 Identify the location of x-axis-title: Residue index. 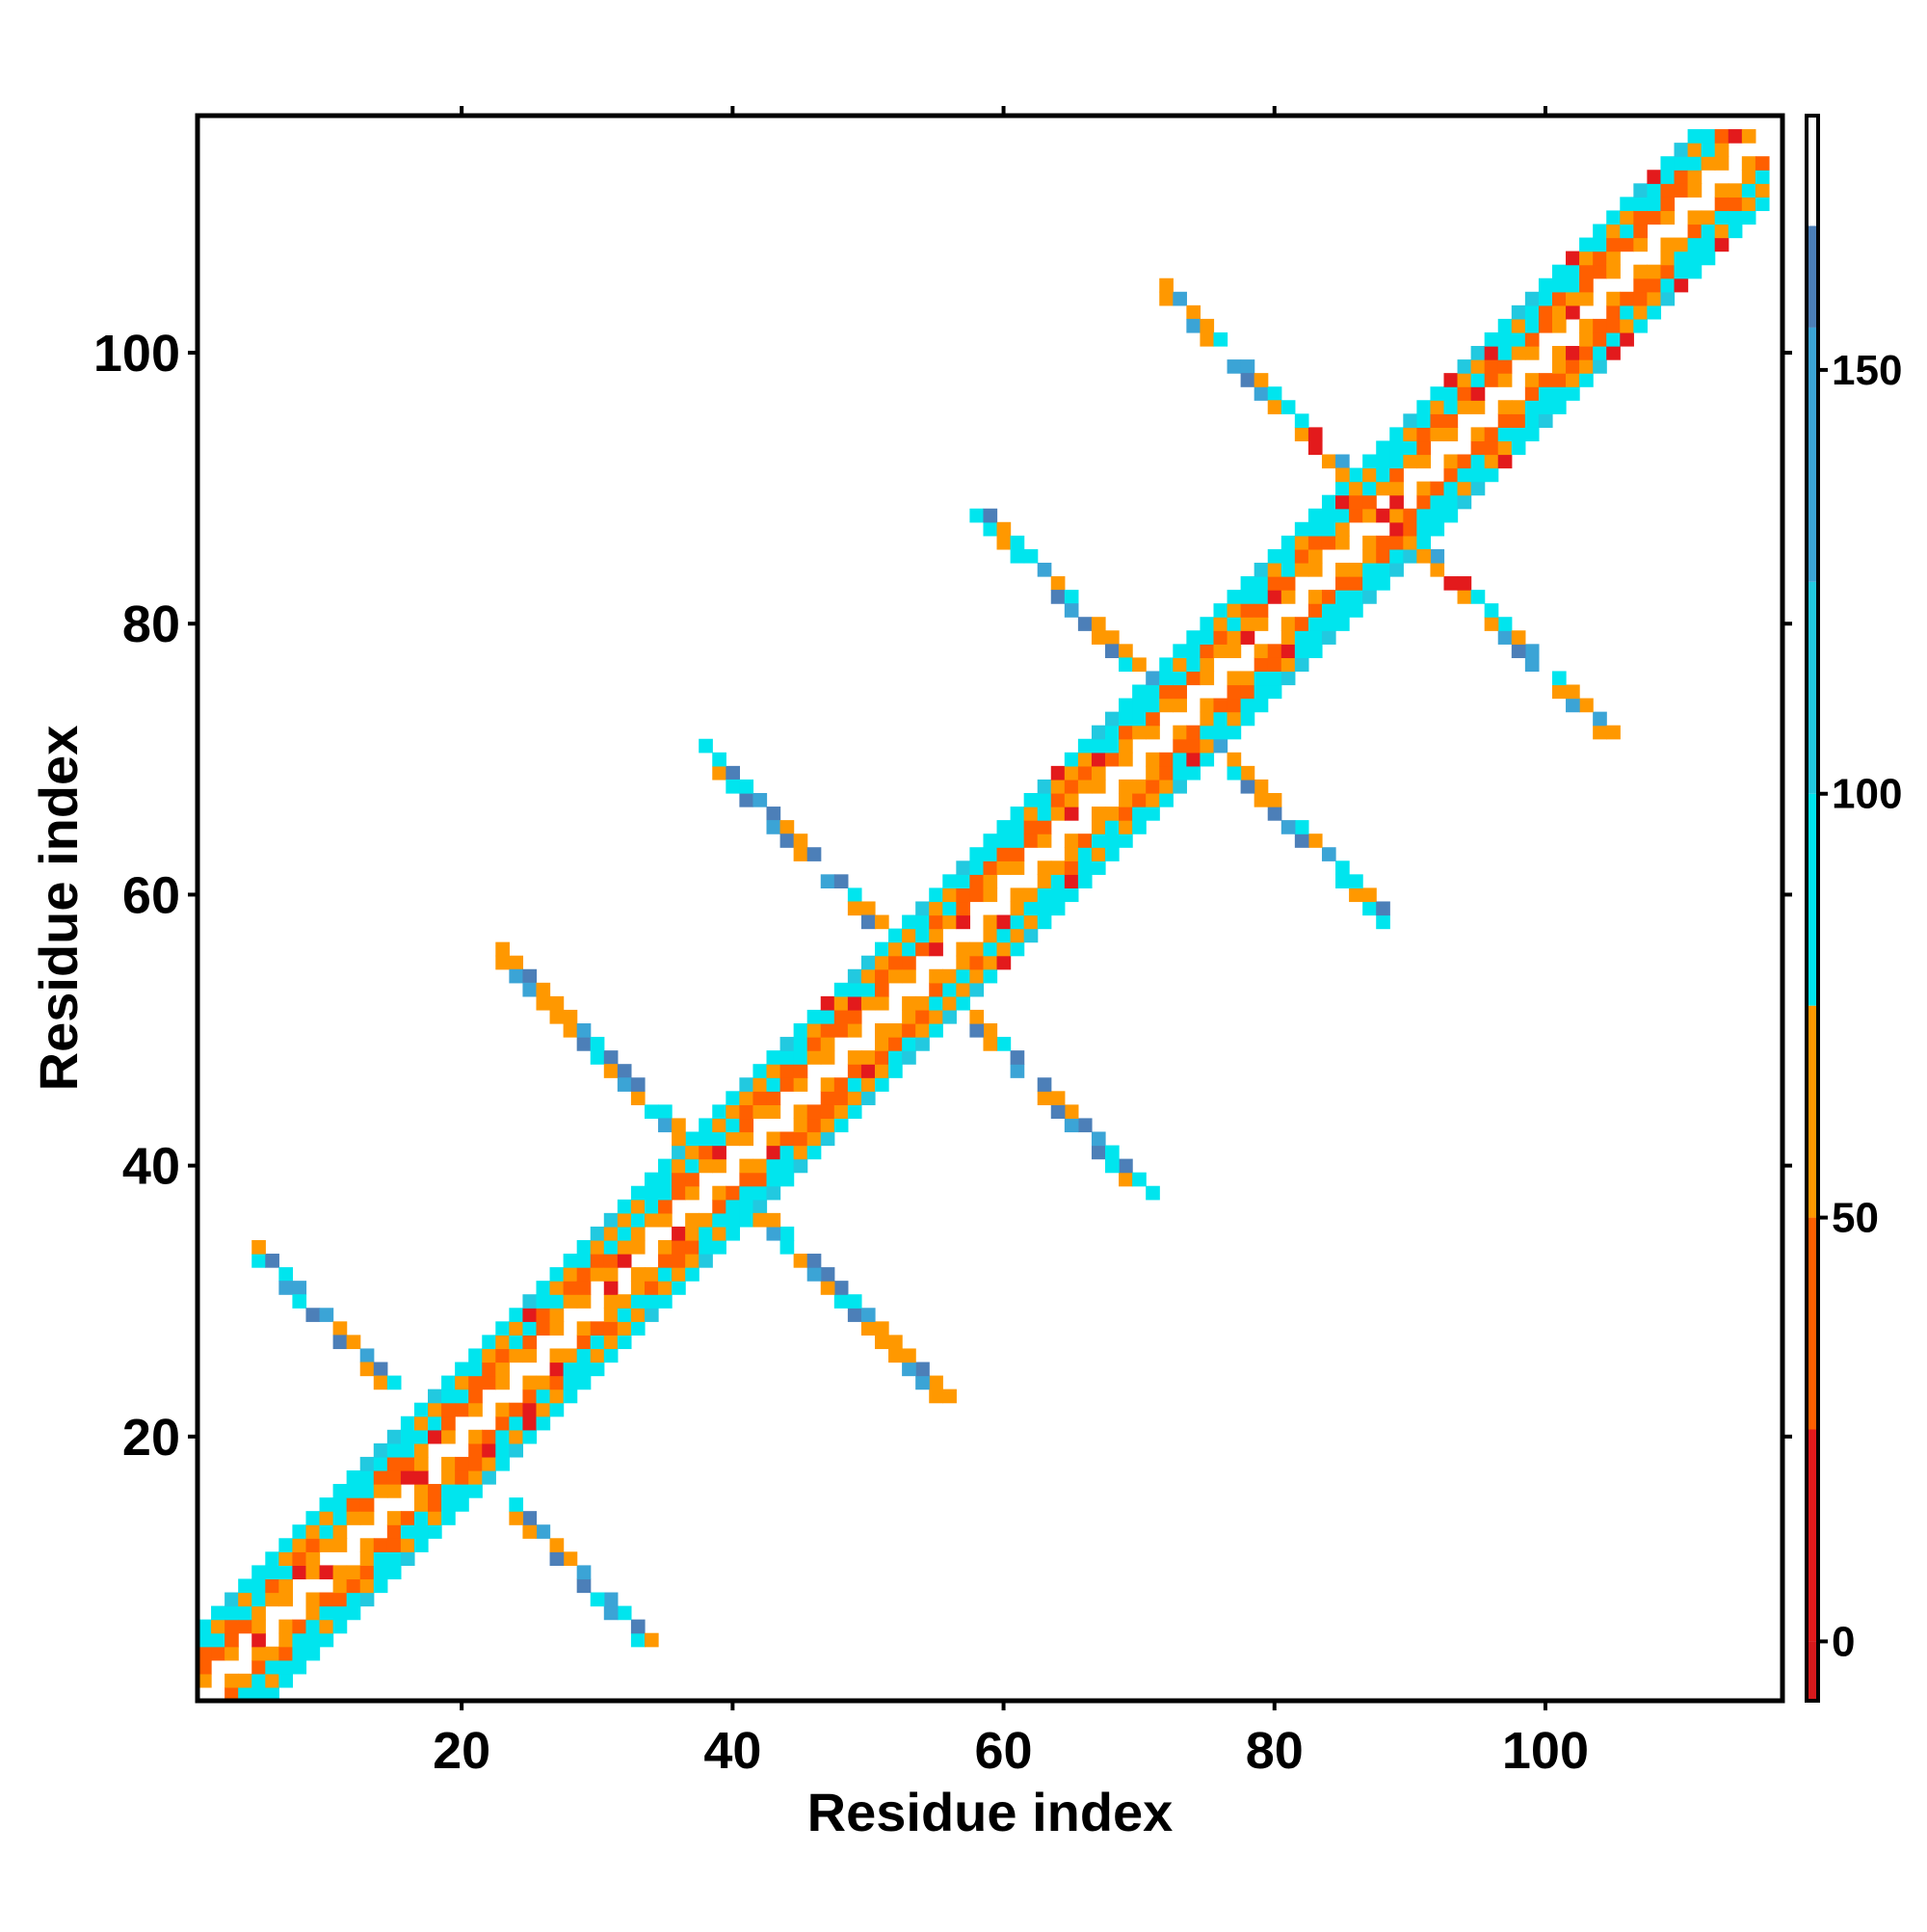
(991, 1812).